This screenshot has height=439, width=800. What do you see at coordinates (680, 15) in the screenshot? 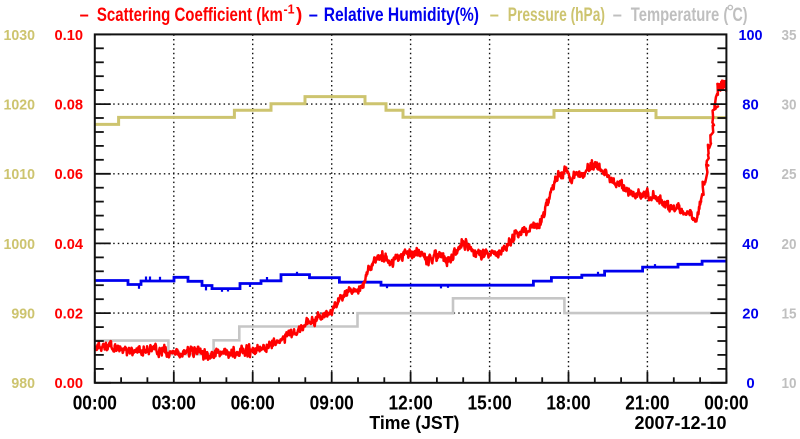
I see `svg-text: Temperature (` at bounding box center [680, 15].